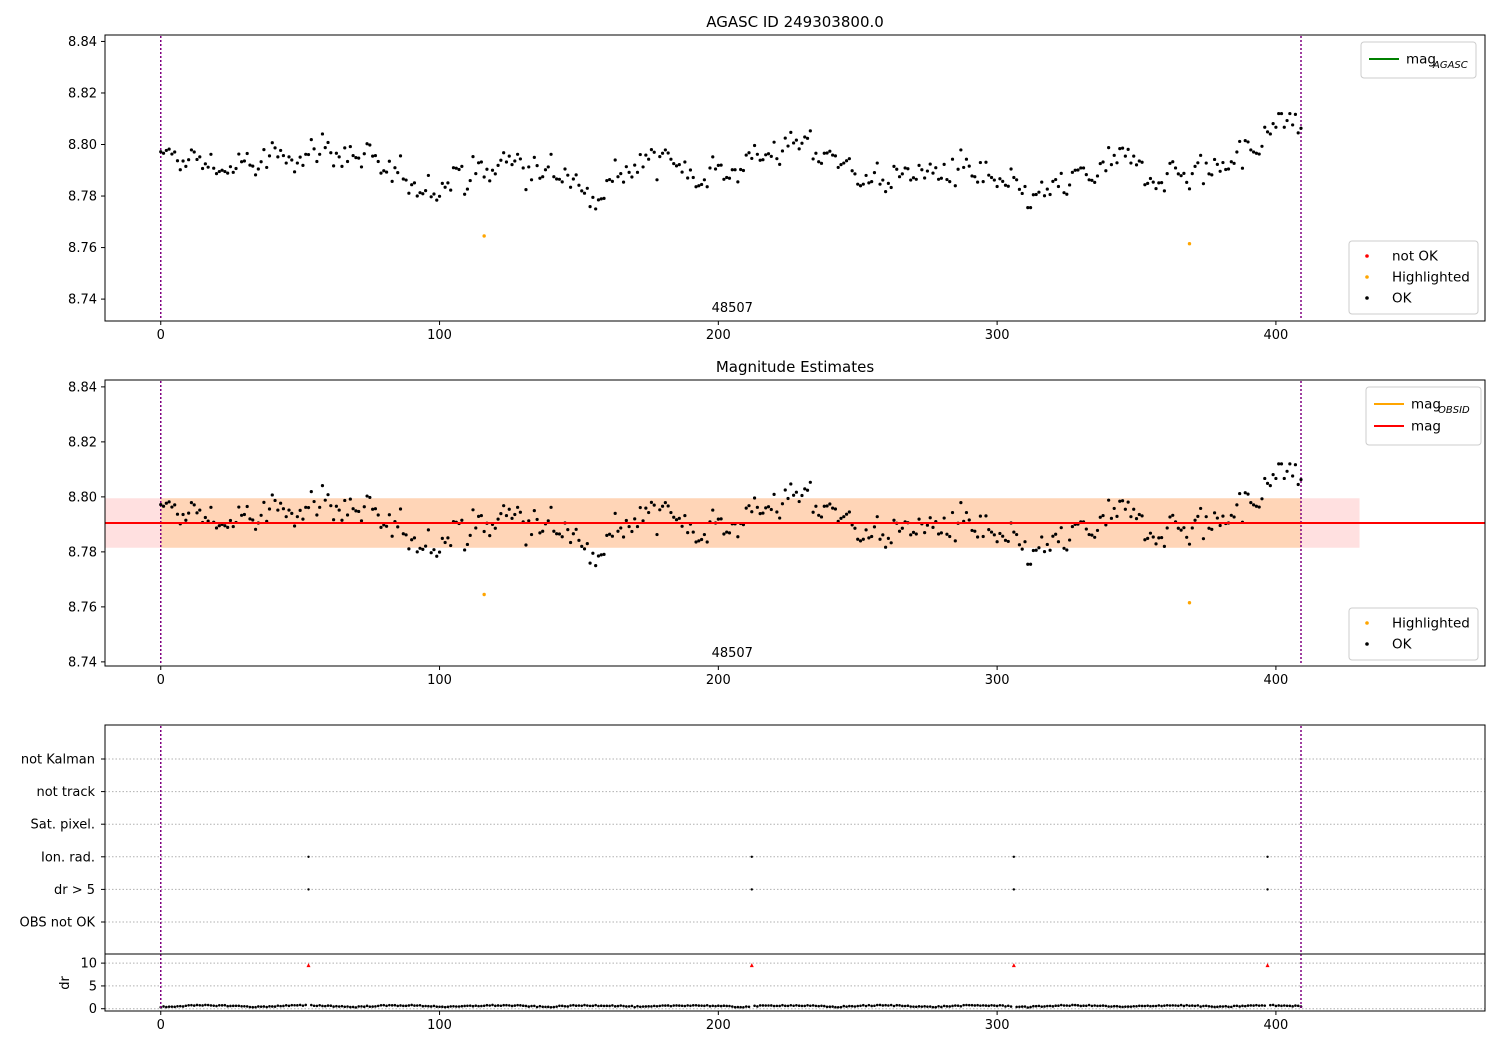  I want to click on x-tick-label: 0, so click(161, 680).